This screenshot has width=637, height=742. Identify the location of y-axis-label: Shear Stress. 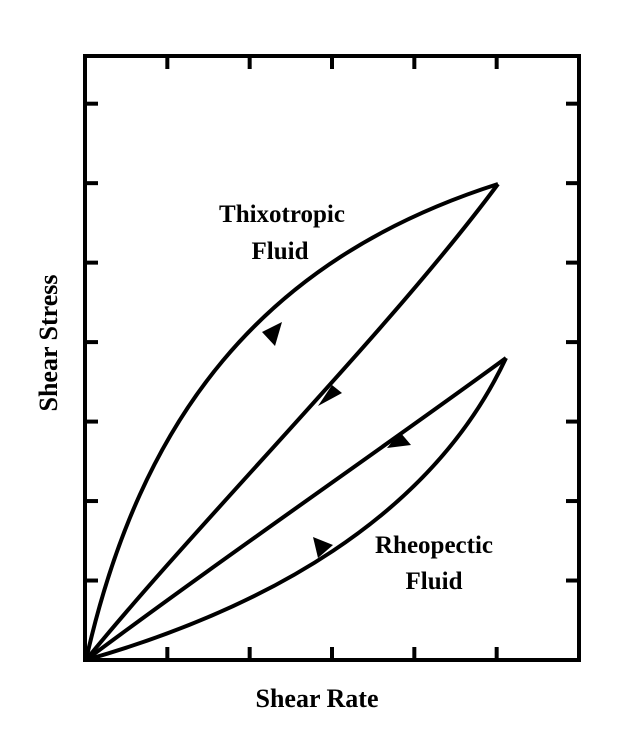
(48, 343).